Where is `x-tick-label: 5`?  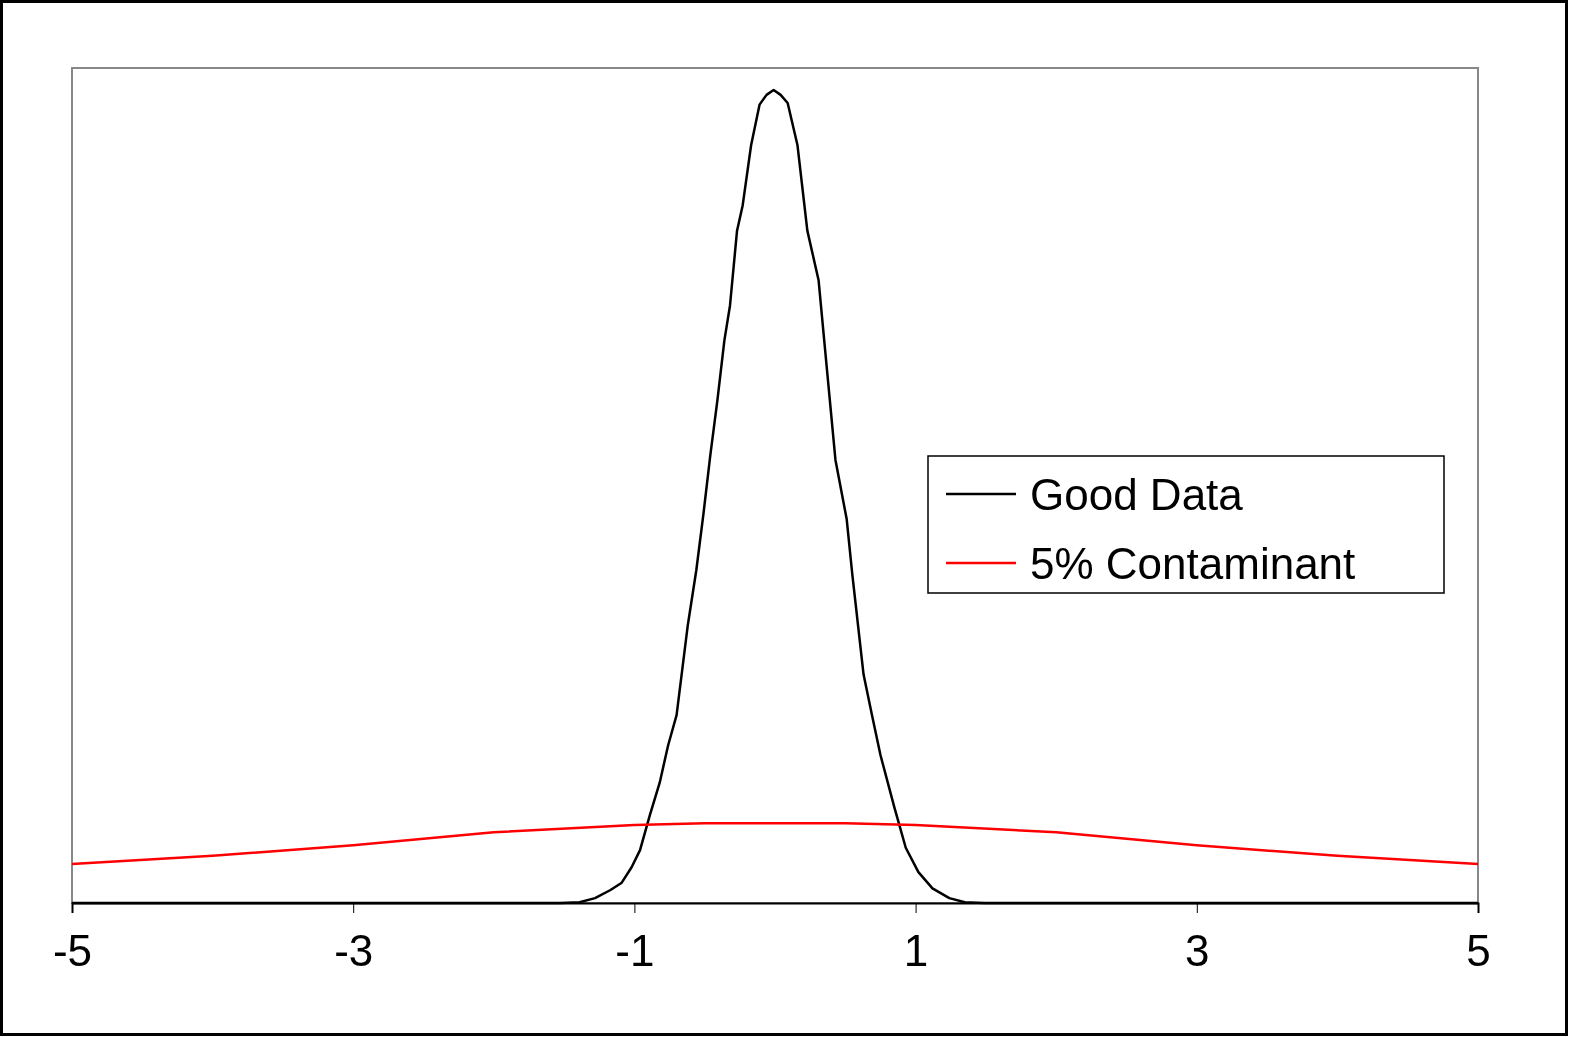 x-tick-label: 5 is located at coordinates (1478, 951).